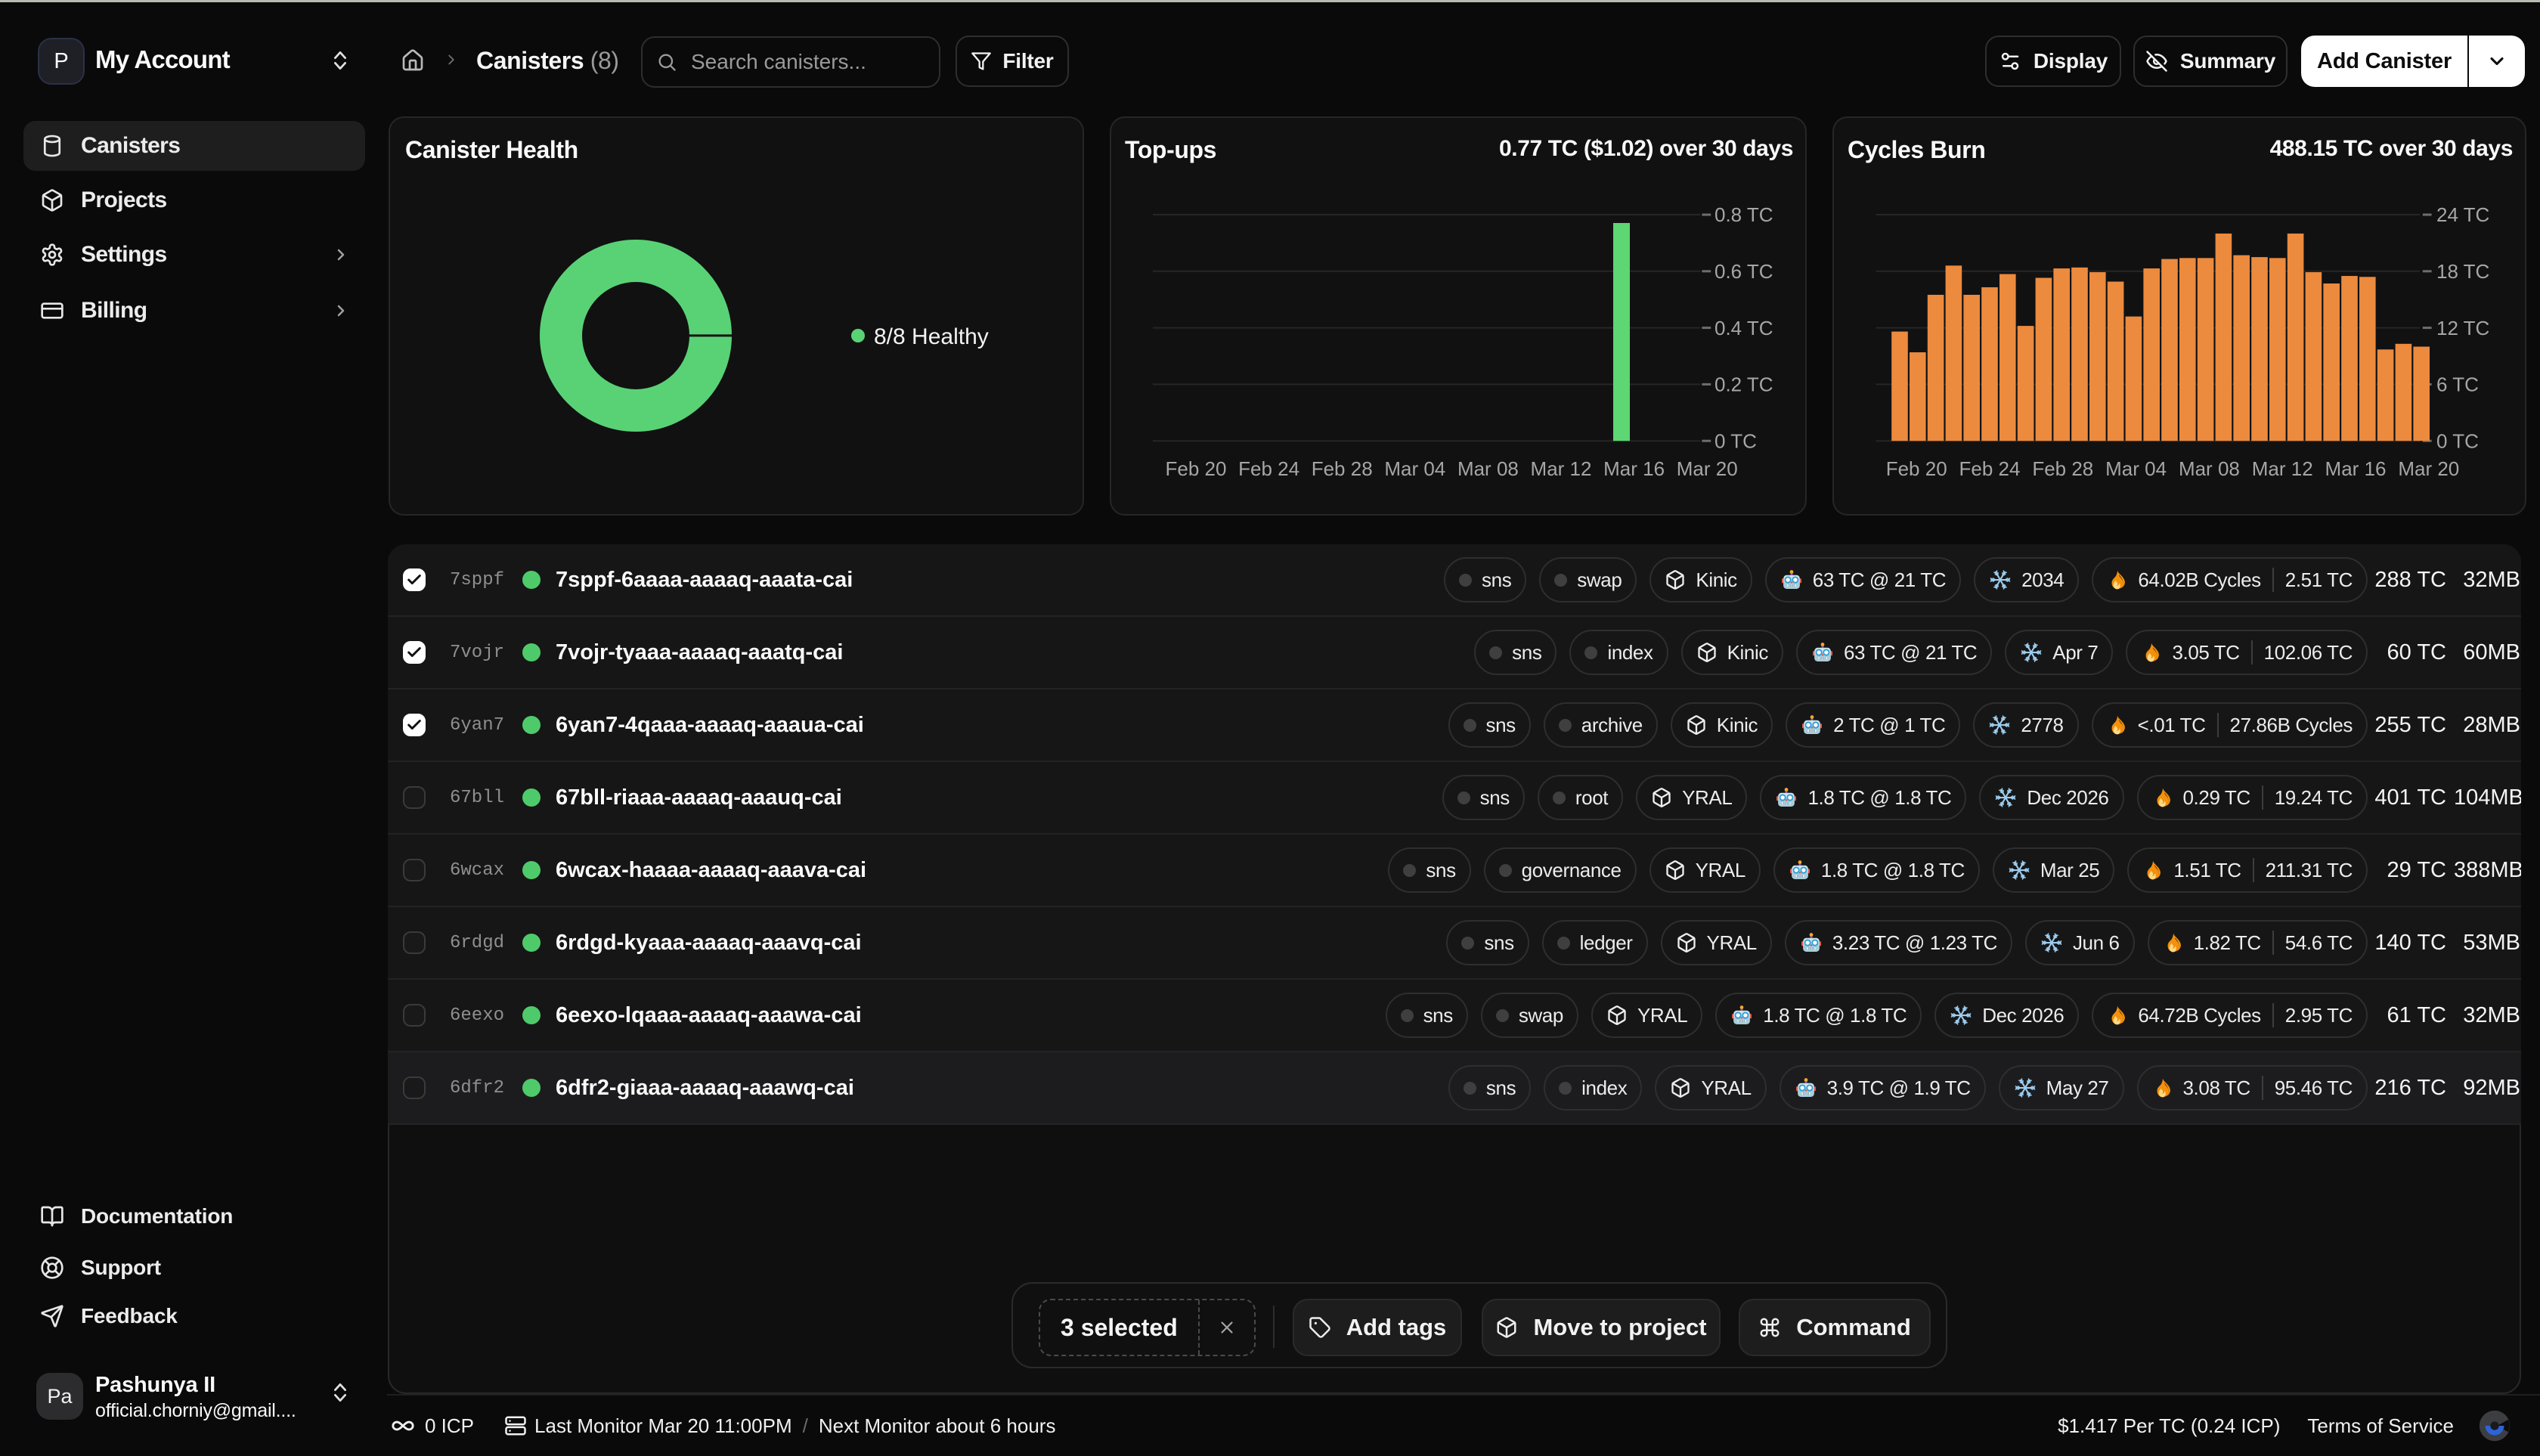 This screenshot has width=2540, height=1456. Describe the element at coordinates (1744, 271) in the screenshot. I see `svg-text: 0.6 TC` at that location.